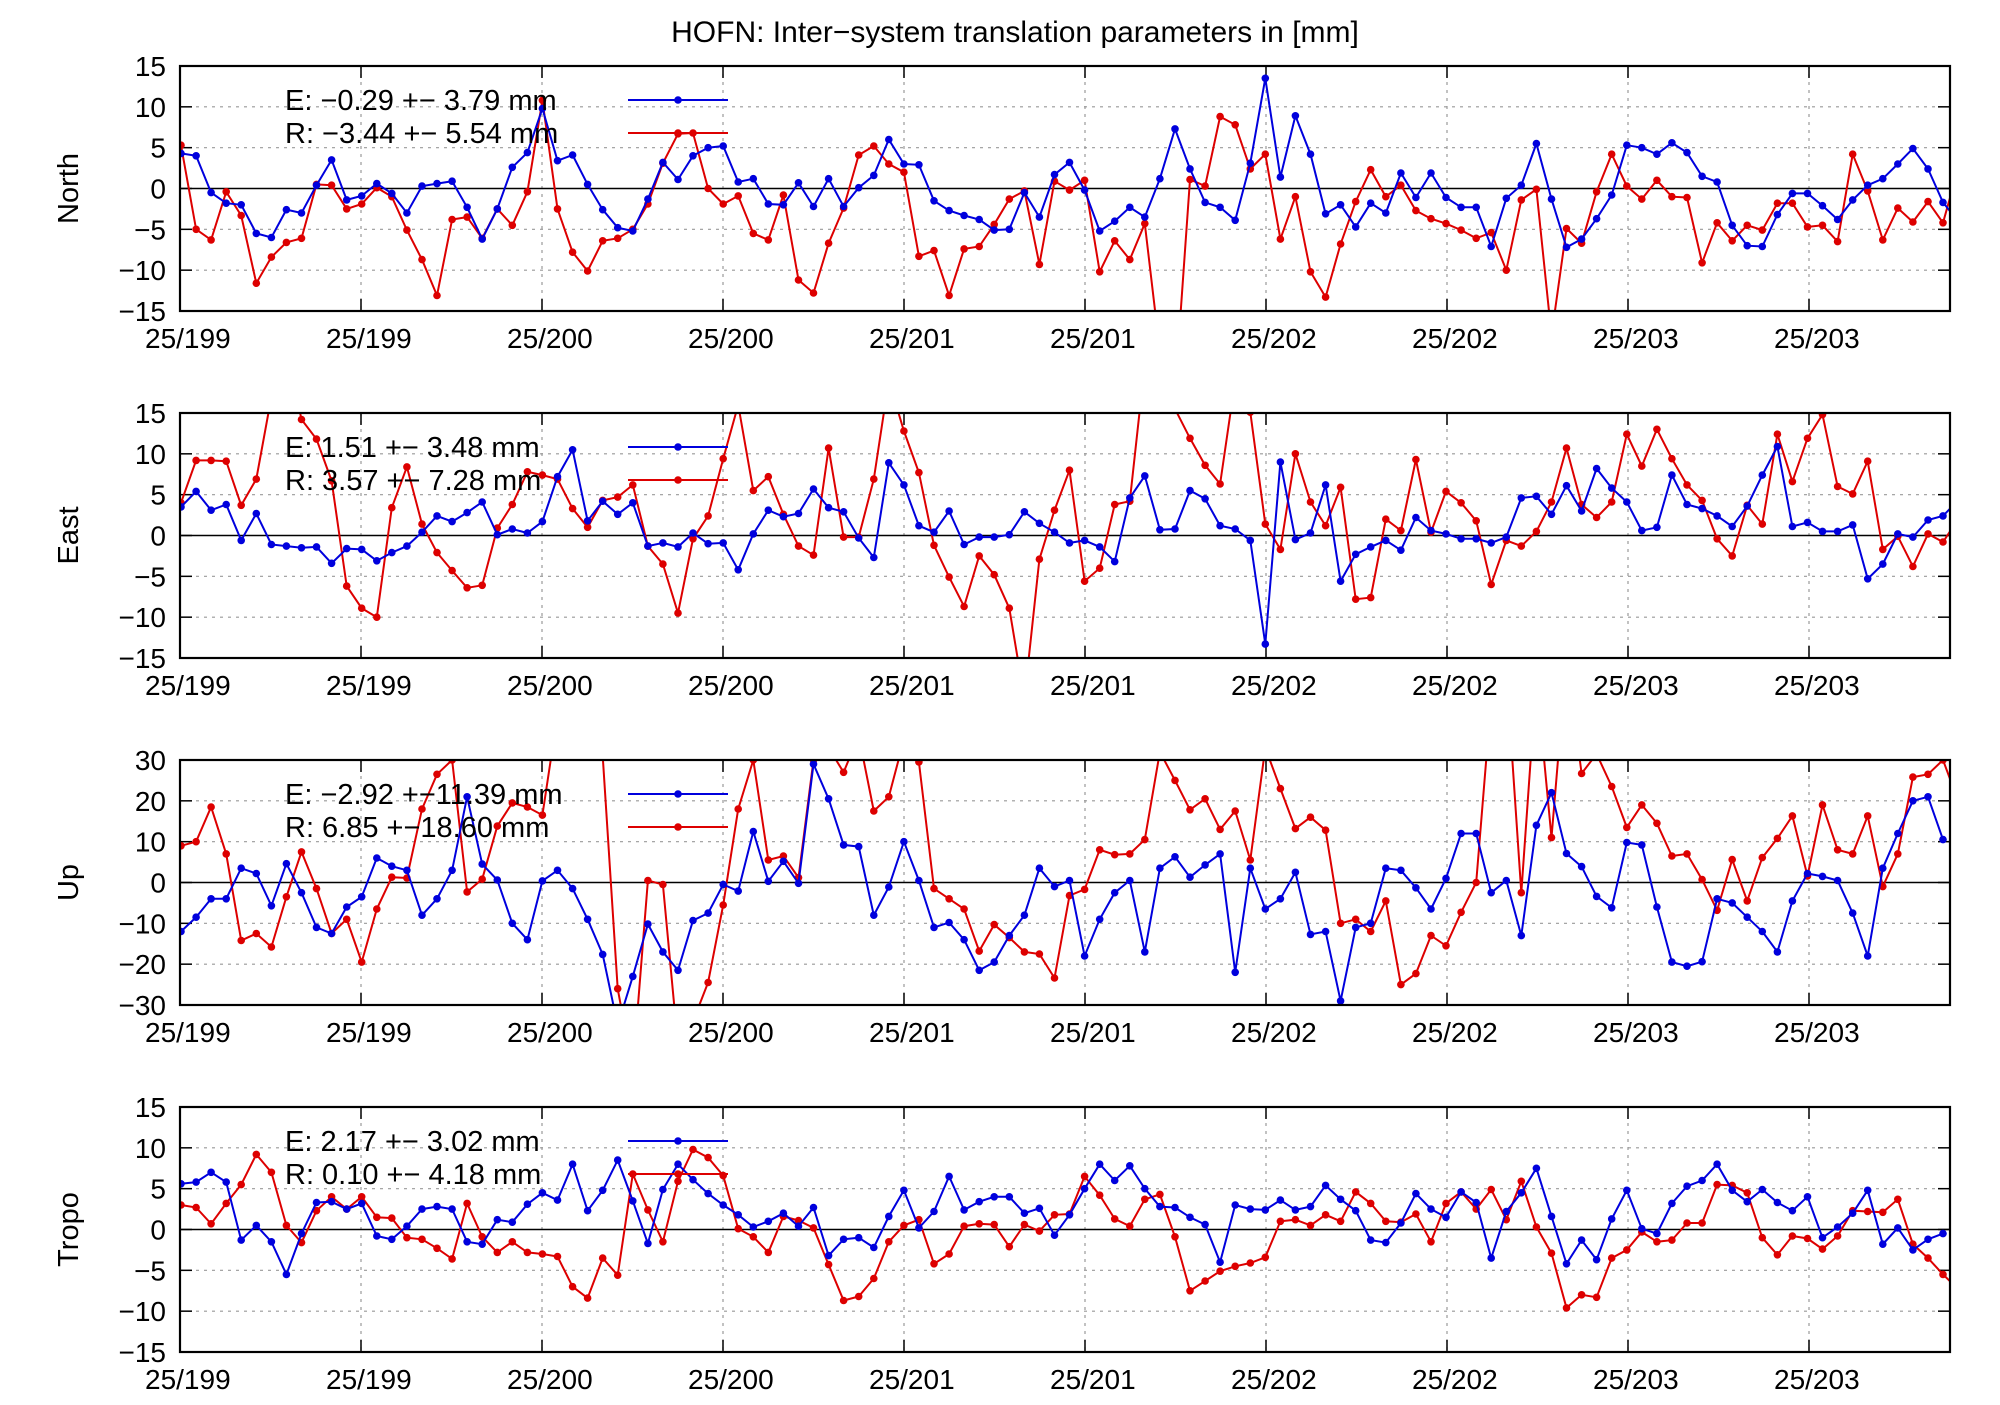 This screenshot has width=2000, height=1405. Describe the element at coordinates (143, 923) in the screenshot. I see `y-tick-label: −10` at that location.